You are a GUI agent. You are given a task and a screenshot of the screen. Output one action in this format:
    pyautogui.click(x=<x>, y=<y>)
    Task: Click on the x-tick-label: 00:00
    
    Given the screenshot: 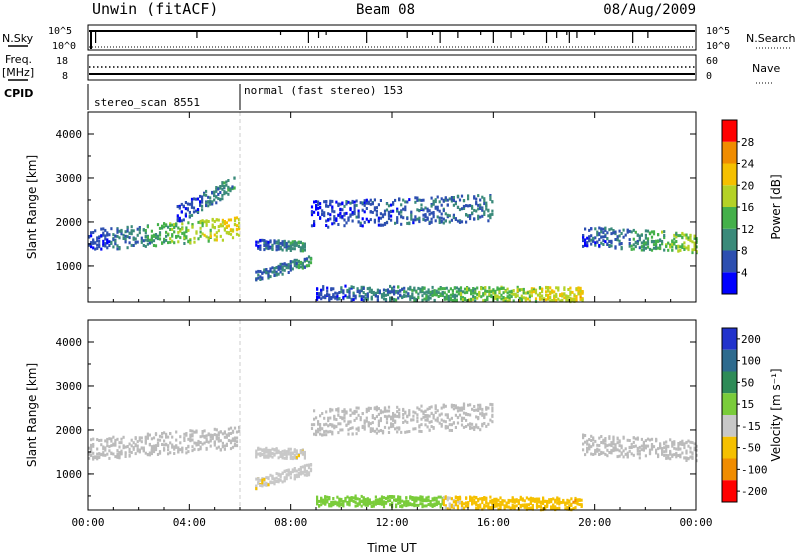 What is the action you would take?
    pyautogui.click(x=695, y=522)
    